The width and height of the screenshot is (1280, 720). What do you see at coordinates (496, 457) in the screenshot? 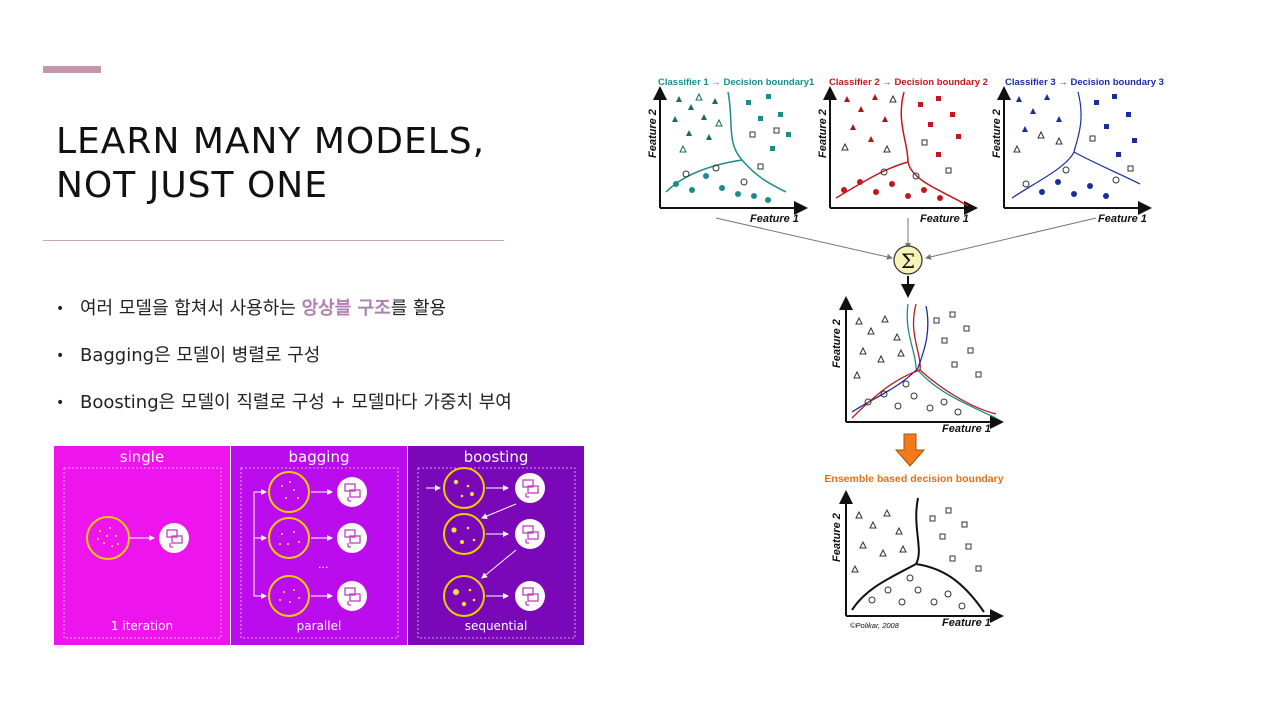
I see `panel-boosting-title: boosting` at bounding box center [496, 457].